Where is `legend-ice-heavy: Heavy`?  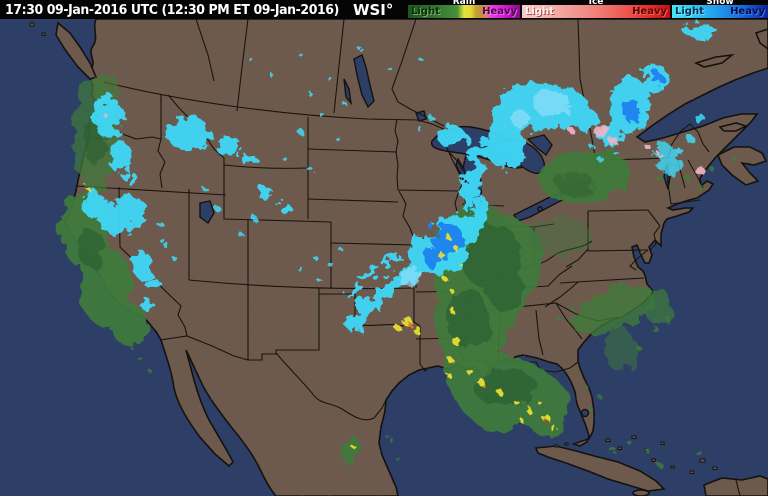
legend-ice-heavy: Heavy is located at coordinates (649, 11).